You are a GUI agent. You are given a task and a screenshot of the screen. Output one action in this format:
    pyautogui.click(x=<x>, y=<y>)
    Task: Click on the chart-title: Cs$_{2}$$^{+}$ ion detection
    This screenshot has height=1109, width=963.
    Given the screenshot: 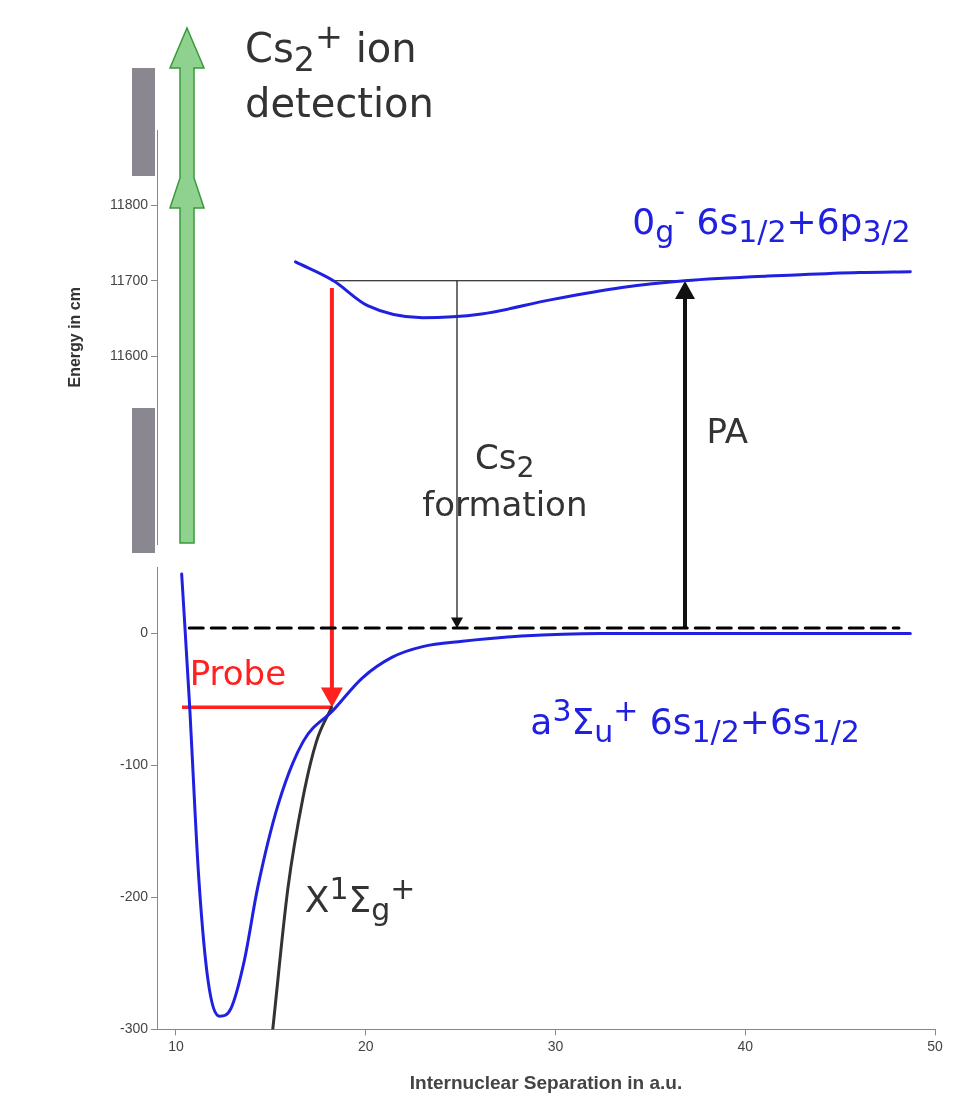 What is the action you would take?
    pyautogui.click(x=340, y=71)
    